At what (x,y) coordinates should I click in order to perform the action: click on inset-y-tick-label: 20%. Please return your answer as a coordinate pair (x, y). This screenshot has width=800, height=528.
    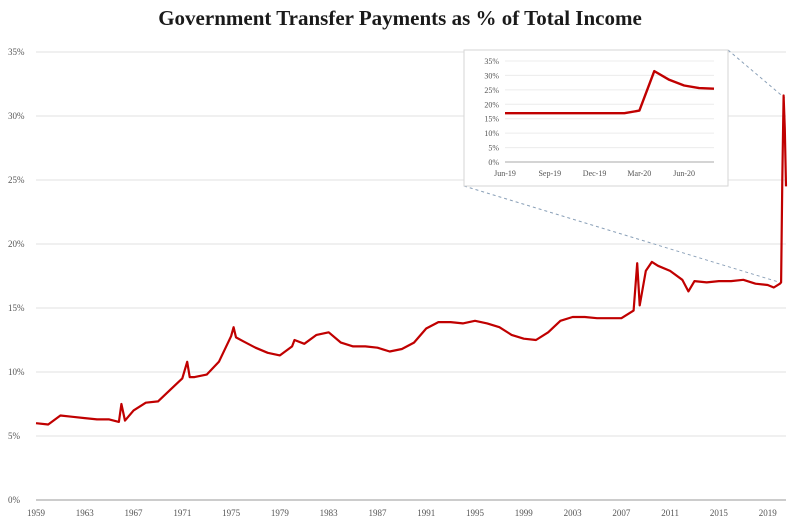
    Looking at the image, I should click on (491, 104).